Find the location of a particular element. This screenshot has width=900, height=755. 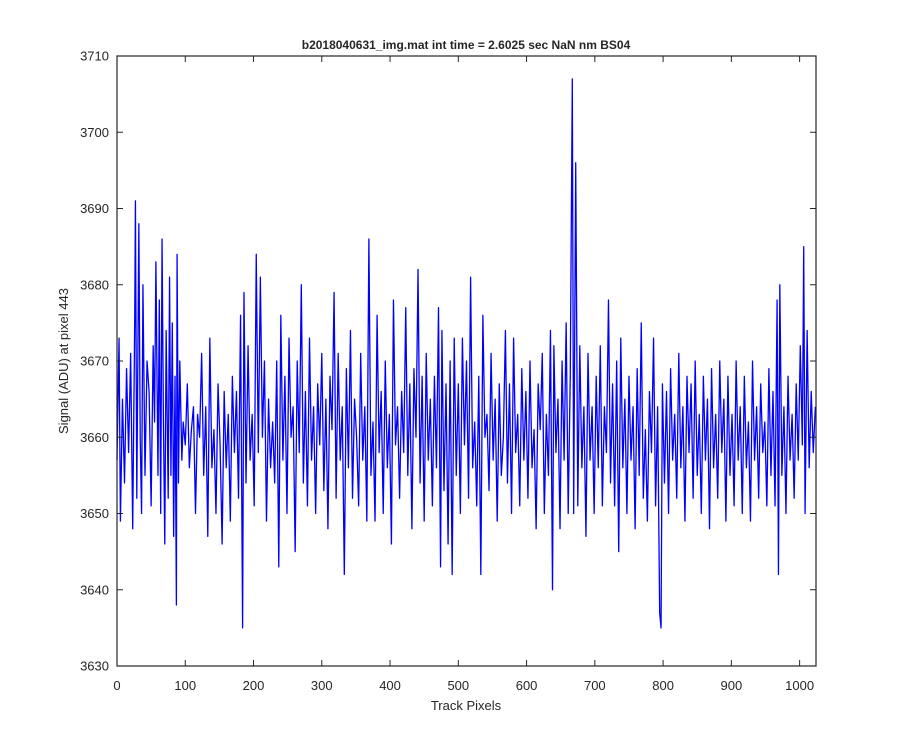

y-tick-label: 3690 is located at coordinates (94, 208).